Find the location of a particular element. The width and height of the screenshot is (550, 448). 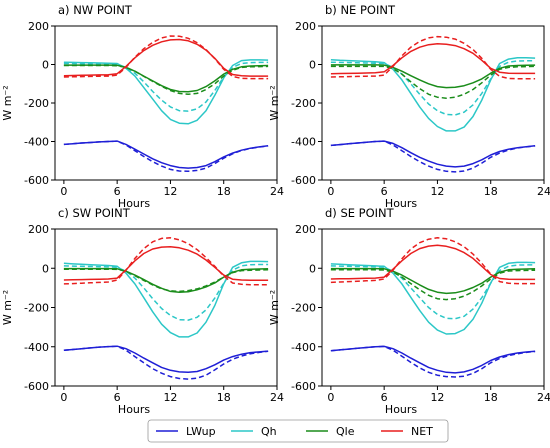

panel-title: a) NW POINT is located at coordinates (95, 10).